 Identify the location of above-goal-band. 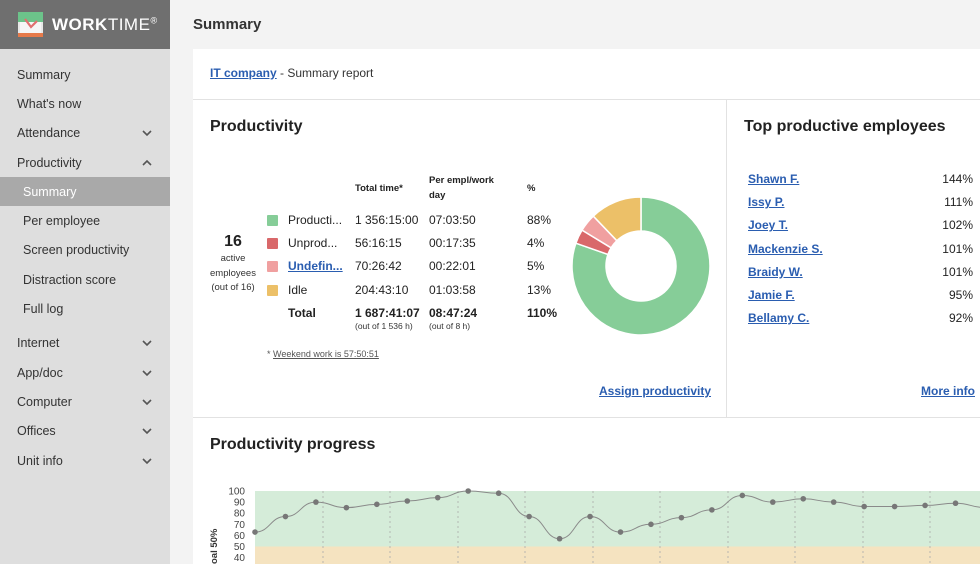
(617, 519).